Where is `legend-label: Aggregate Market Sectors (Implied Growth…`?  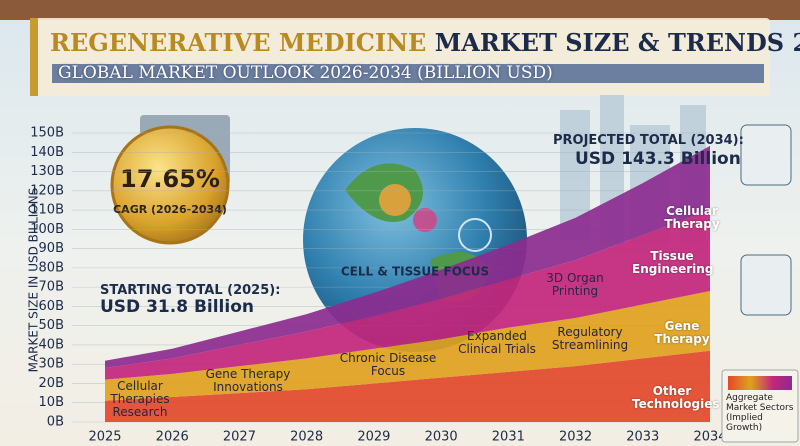 legend-label: Aggregate Market Sectors (Implied Growth… is located at coordinates (760, 413).